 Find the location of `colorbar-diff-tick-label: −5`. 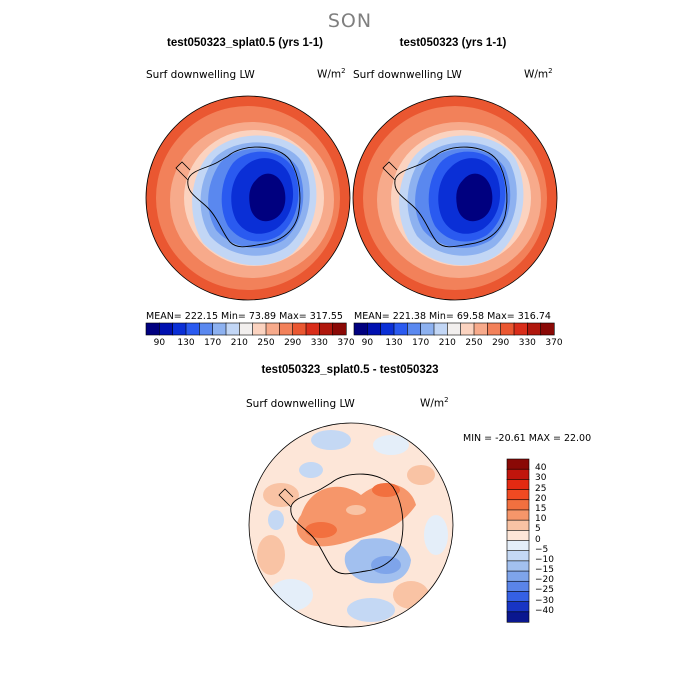

colorbar-diff-tick-label: −5 is located at coordinates (542, 549).